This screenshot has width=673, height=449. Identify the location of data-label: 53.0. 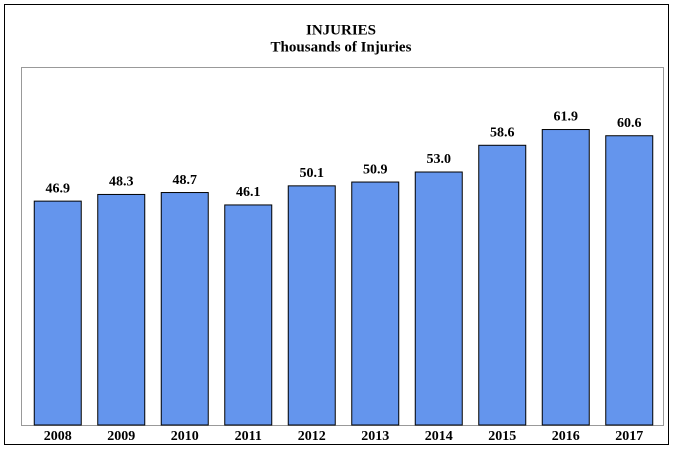
(439, 159).